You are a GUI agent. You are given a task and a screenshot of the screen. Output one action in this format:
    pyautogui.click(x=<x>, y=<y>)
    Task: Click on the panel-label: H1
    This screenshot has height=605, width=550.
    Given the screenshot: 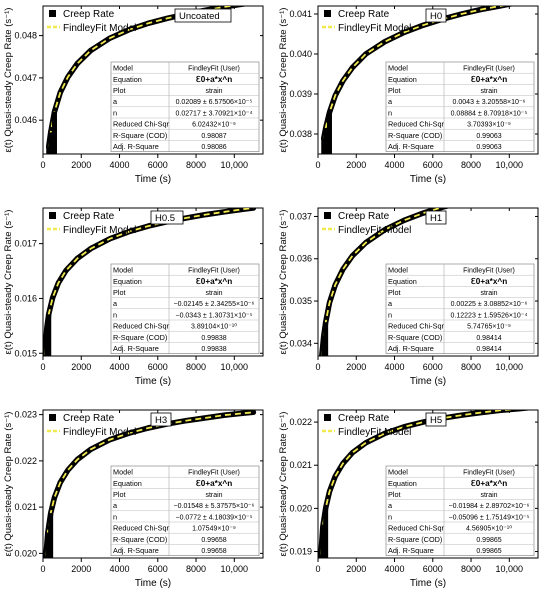 What is the action you would take?
    pyautogui.click(x=436, y=218)
    